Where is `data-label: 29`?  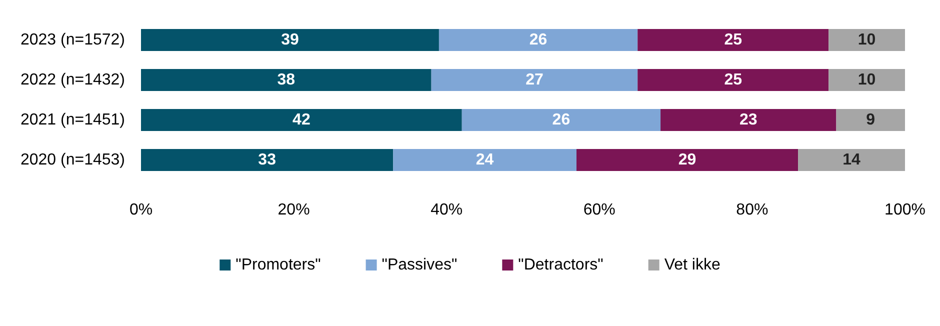
data-label: 29 is located at coordinates (687, 160).